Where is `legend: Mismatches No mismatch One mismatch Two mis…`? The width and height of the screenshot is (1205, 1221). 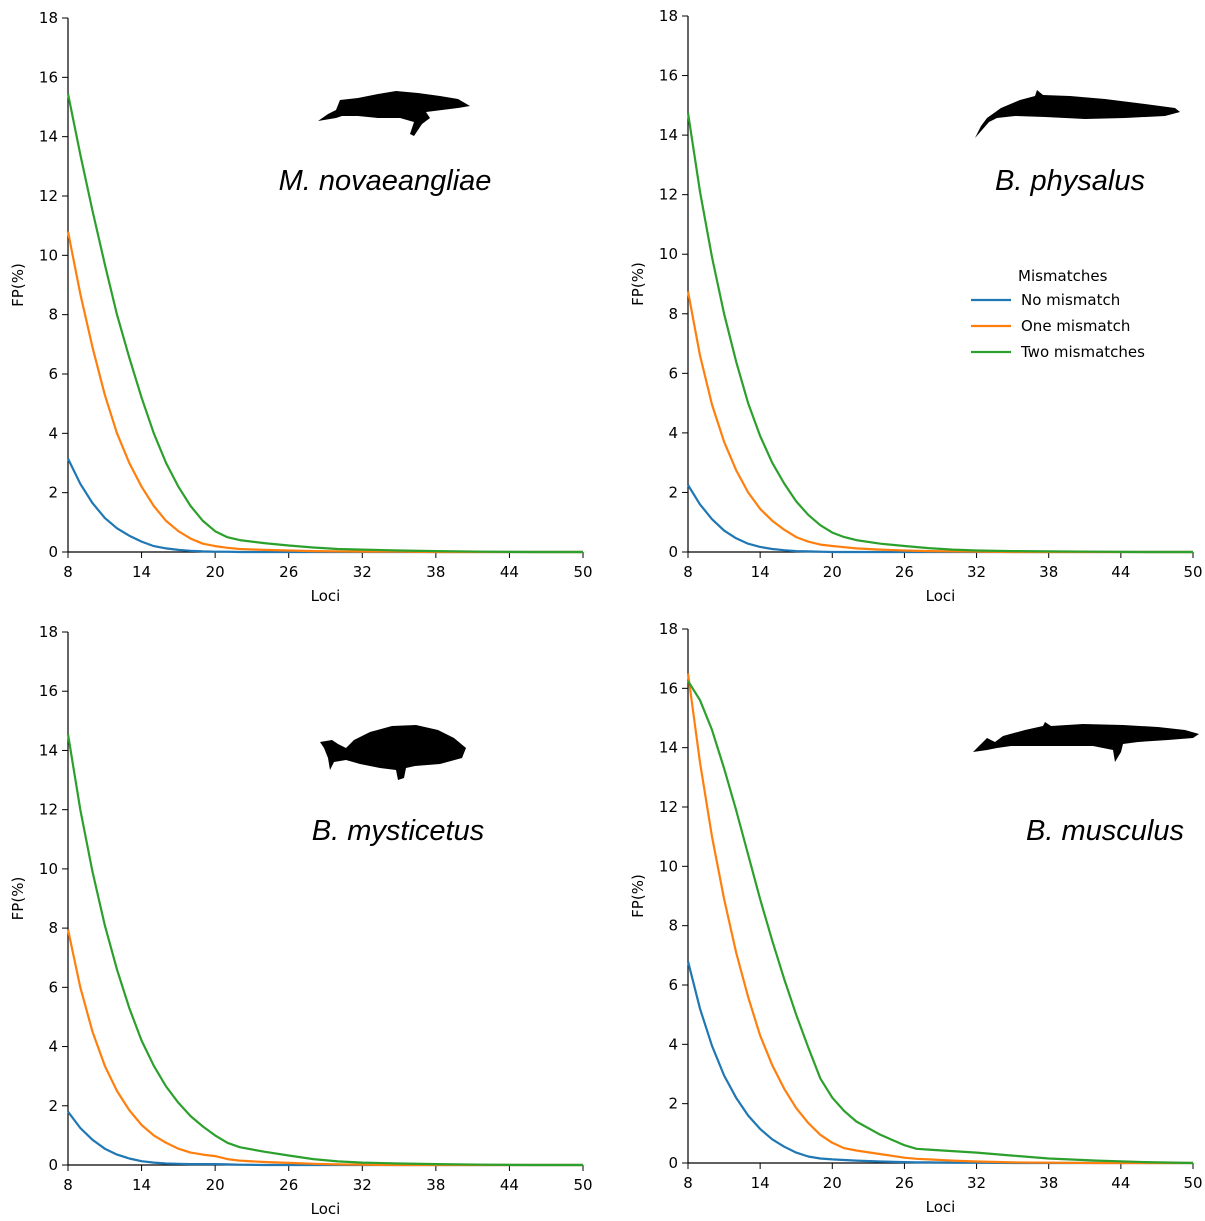 legend: Mismatches No mismatch One mismatch Two mis… is located at coordinates (1058, 314).